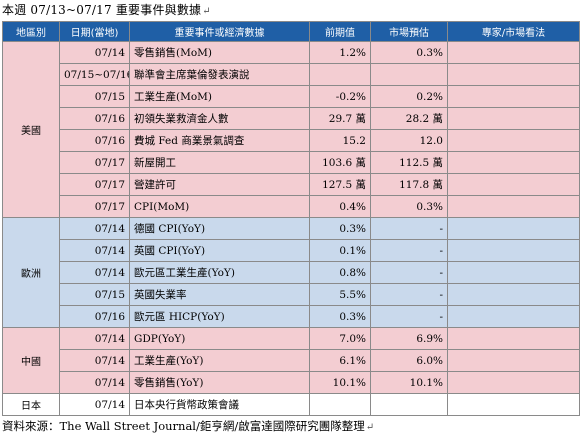 The width and height of the screenshot is (582, 436). Describe the element at coordinates (340, 294) in the screenshot. I see `previous-value-cell: 5.5%` at that location.